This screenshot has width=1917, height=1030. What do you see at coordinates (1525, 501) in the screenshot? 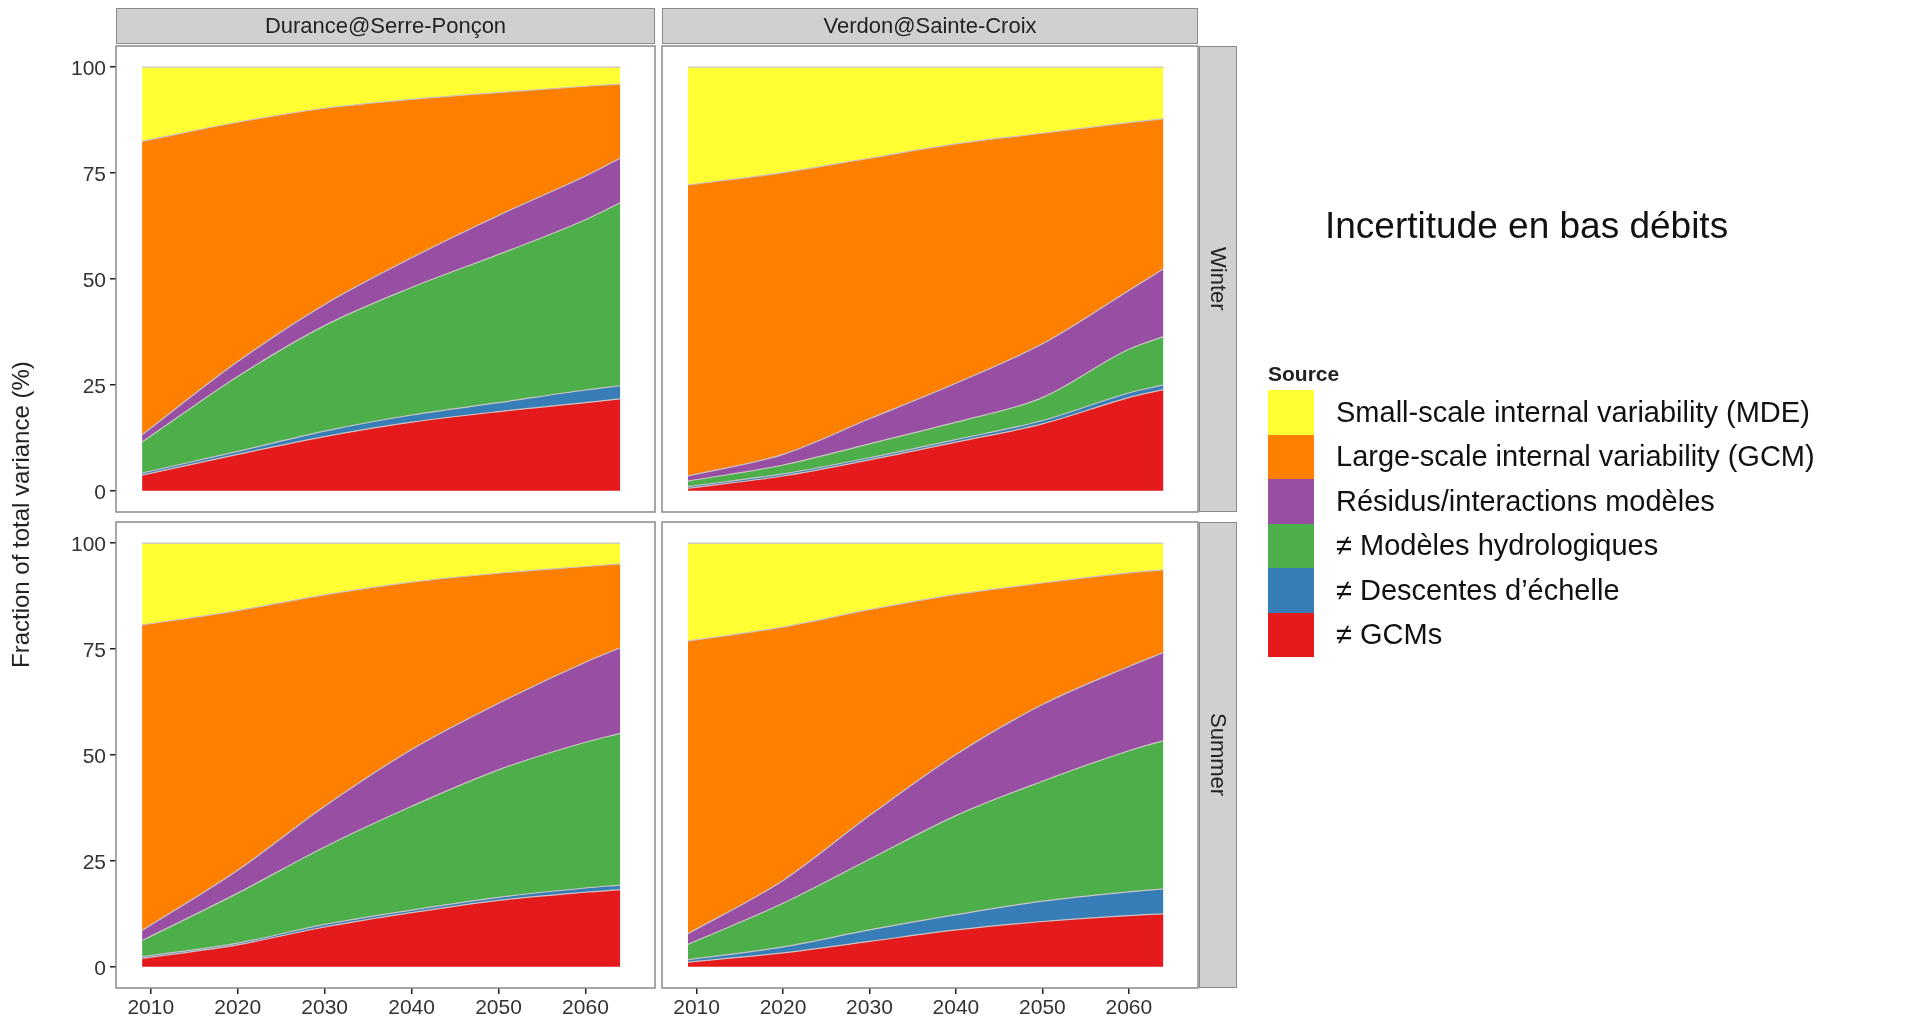
I see `legend-label: Résidus/interactions modèles` at bounding box center [1525, 501].